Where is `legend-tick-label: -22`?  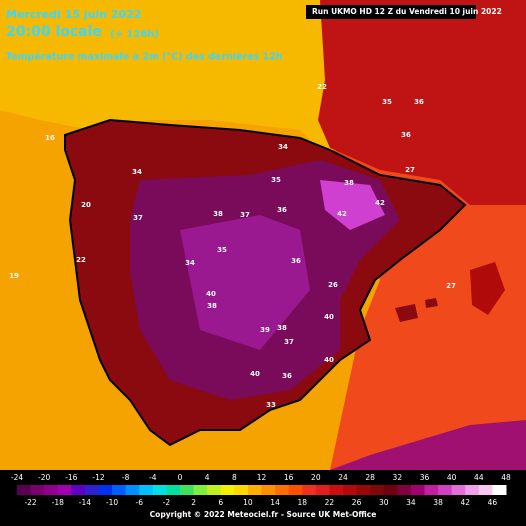
legend-tick-label: -22 is located at coordinates (30, 502).